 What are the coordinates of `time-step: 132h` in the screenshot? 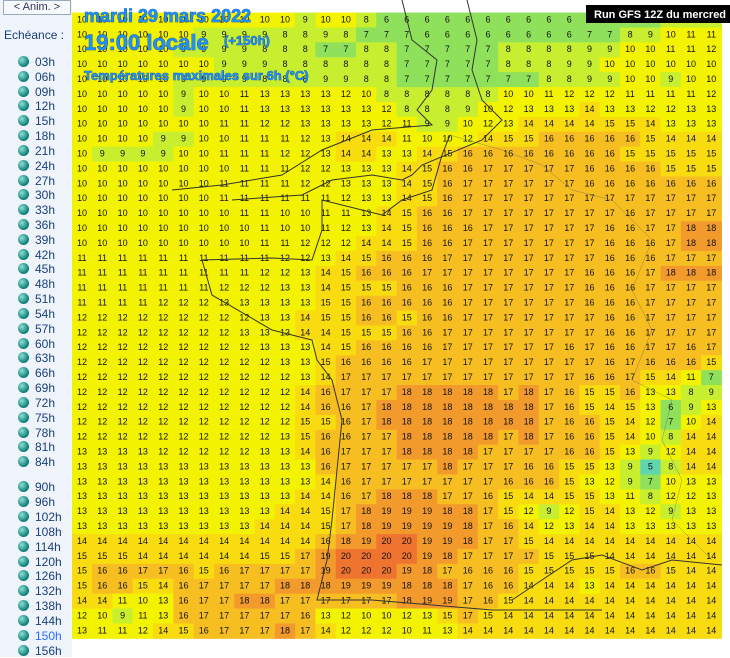 It's located at (40, 591).